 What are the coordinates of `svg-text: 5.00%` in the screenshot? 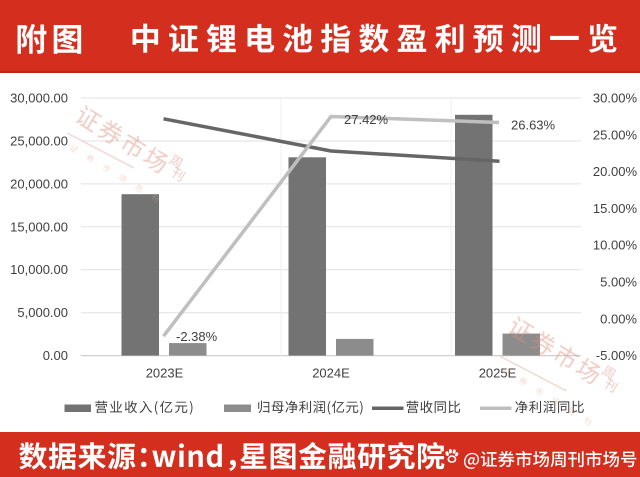 It's located at (618, 282).